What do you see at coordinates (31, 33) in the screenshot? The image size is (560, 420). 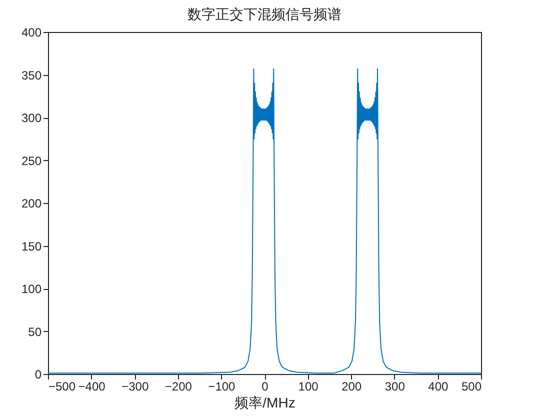 I see `y-tick-label: 400` at bounding box center [31, 33].